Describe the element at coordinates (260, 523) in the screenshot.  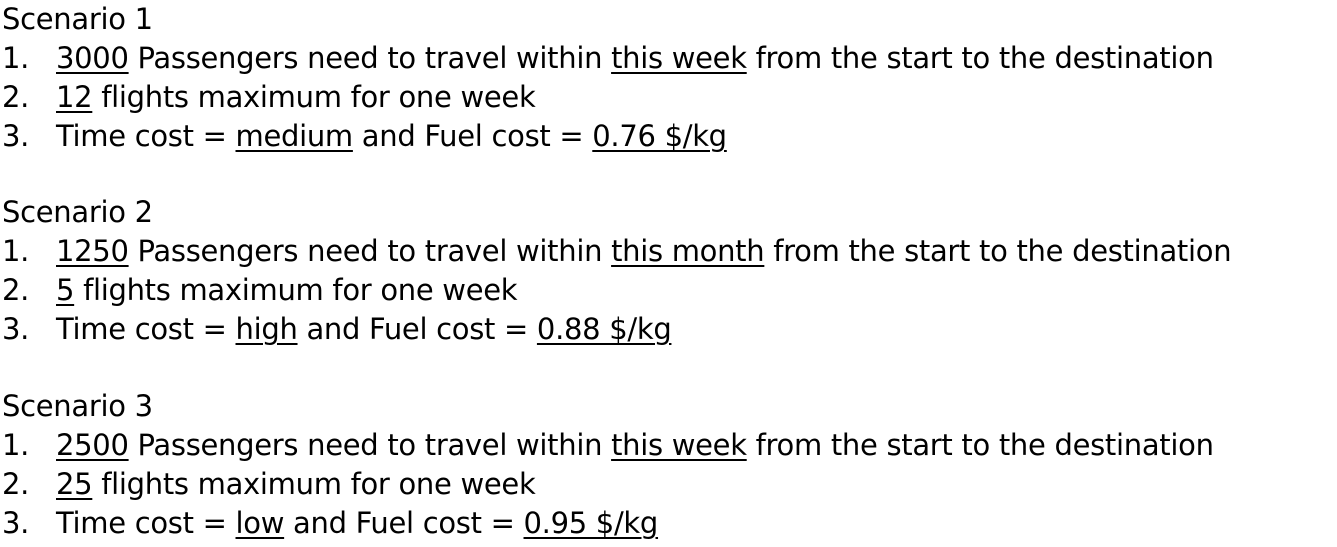
I see `time-cost-value: low` at that location.